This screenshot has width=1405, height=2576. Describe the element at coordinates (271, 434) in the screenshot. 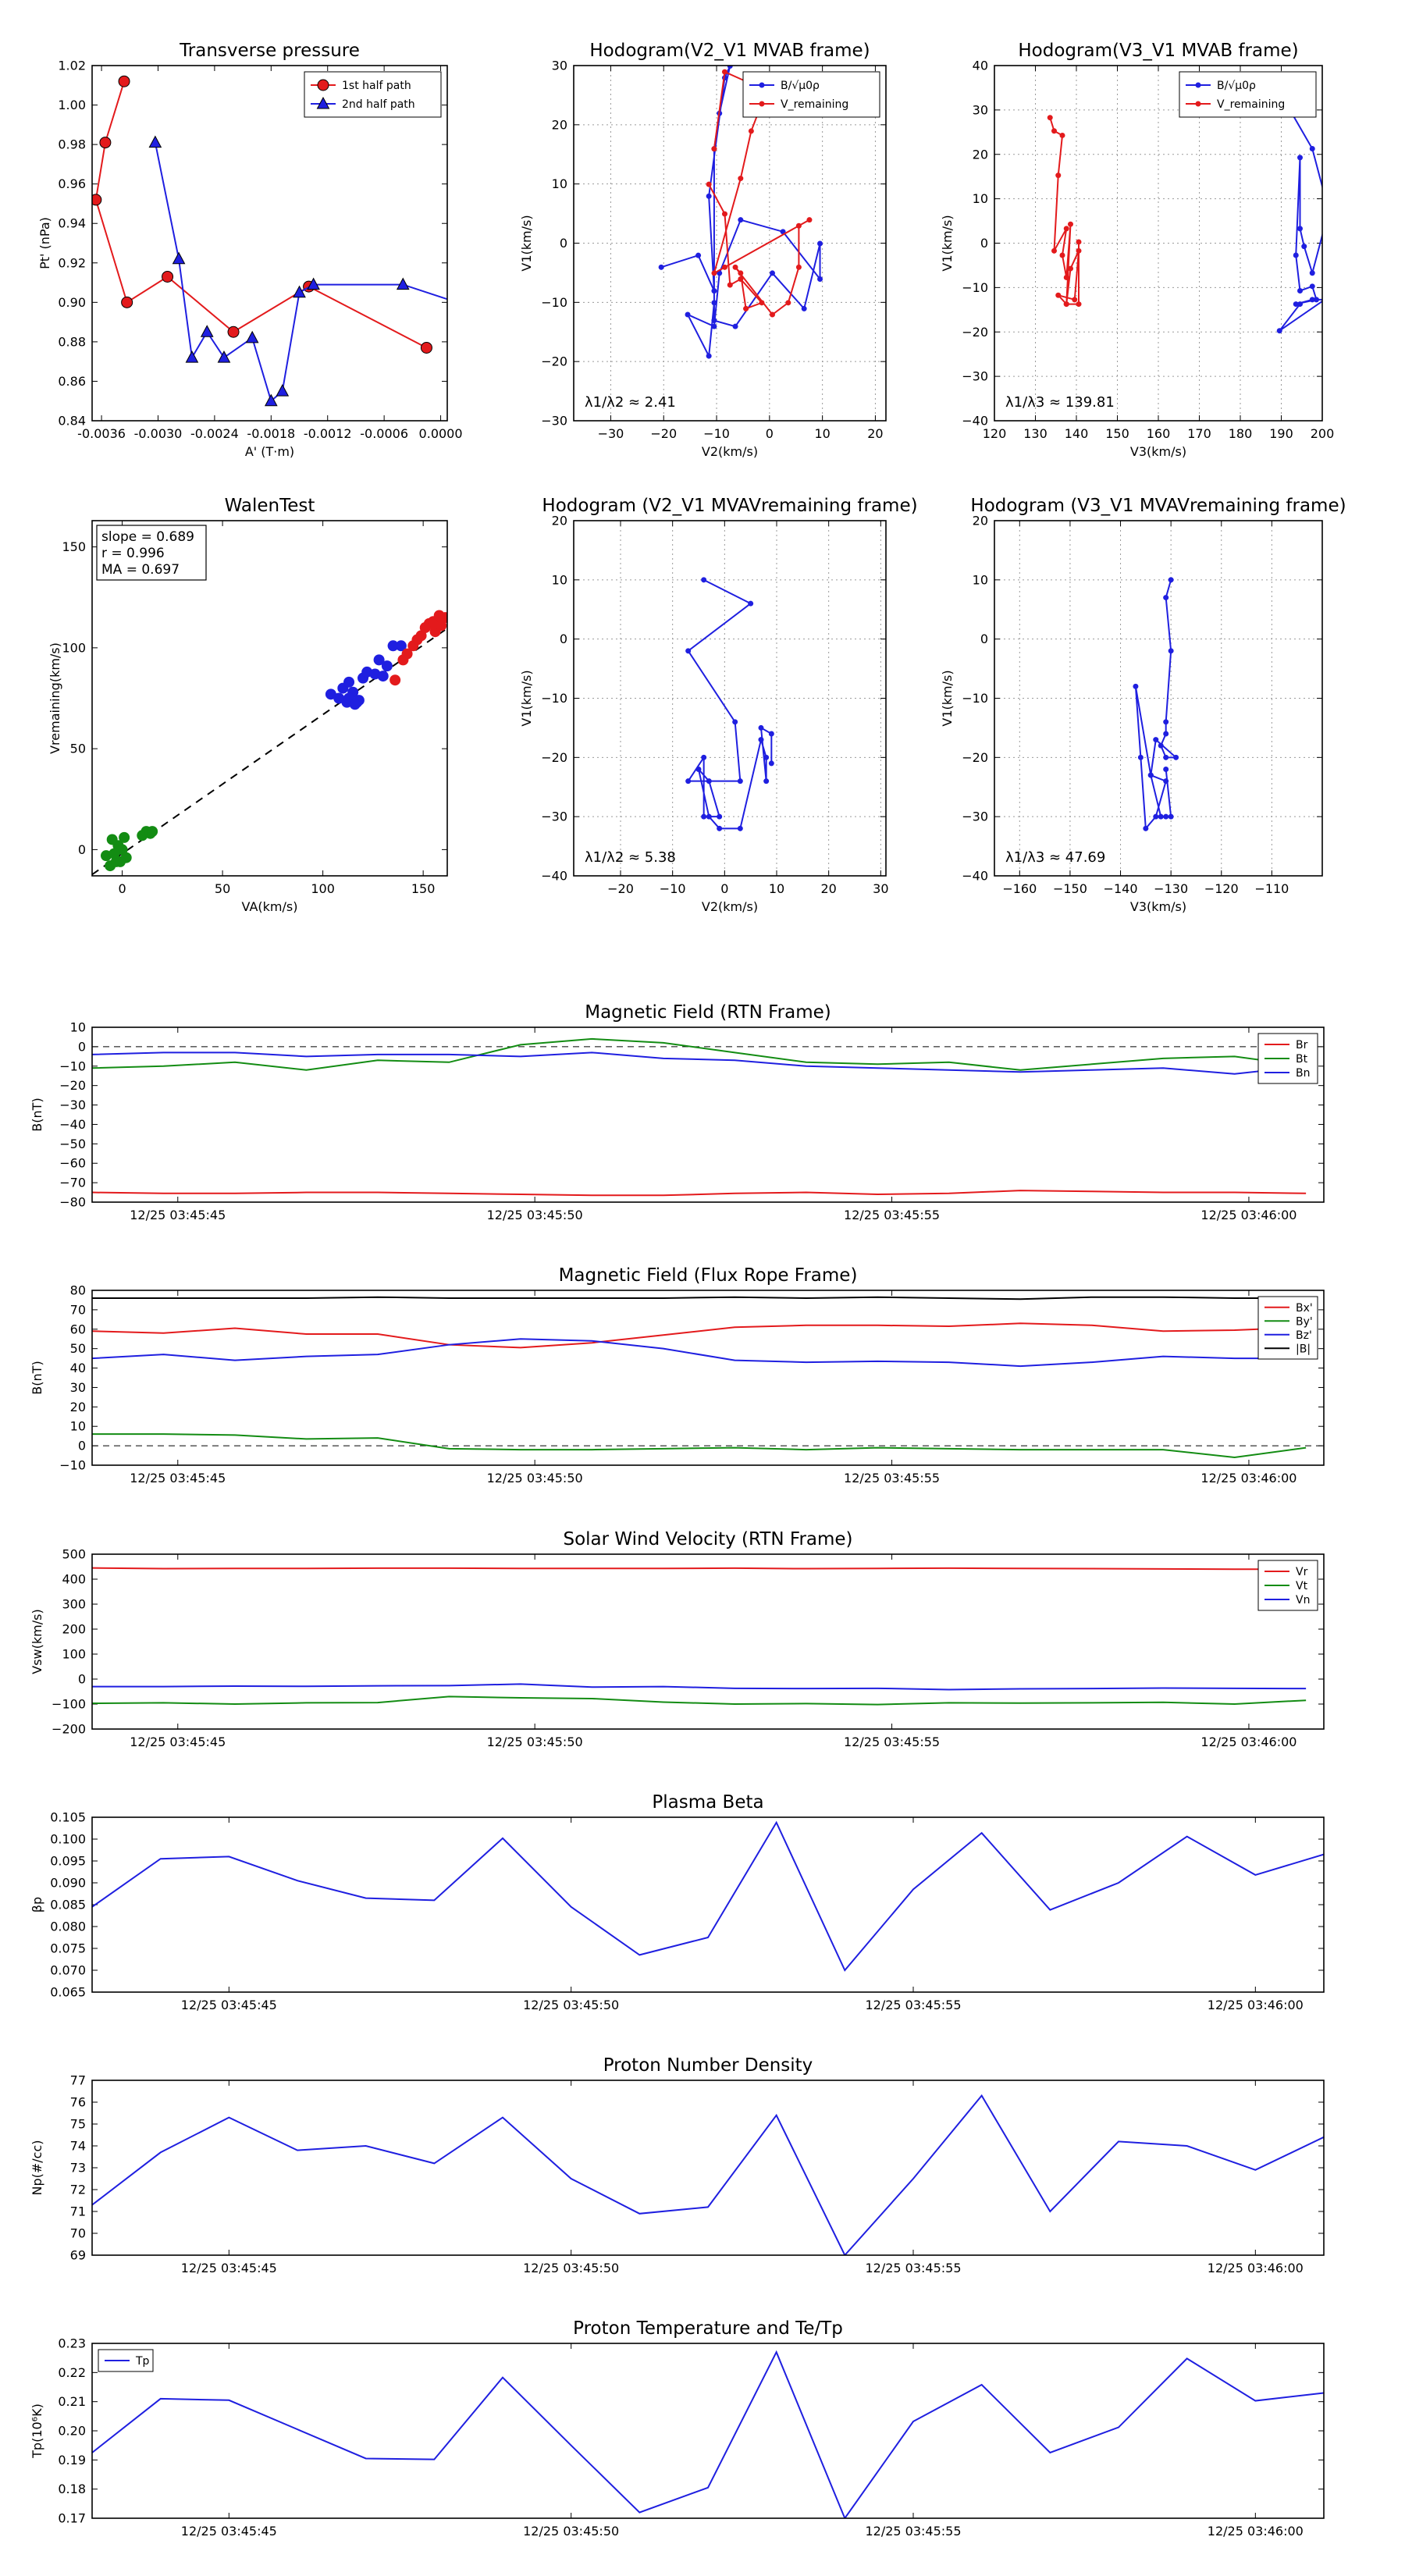

I see `x-tick-label: -0.0018` at that location.